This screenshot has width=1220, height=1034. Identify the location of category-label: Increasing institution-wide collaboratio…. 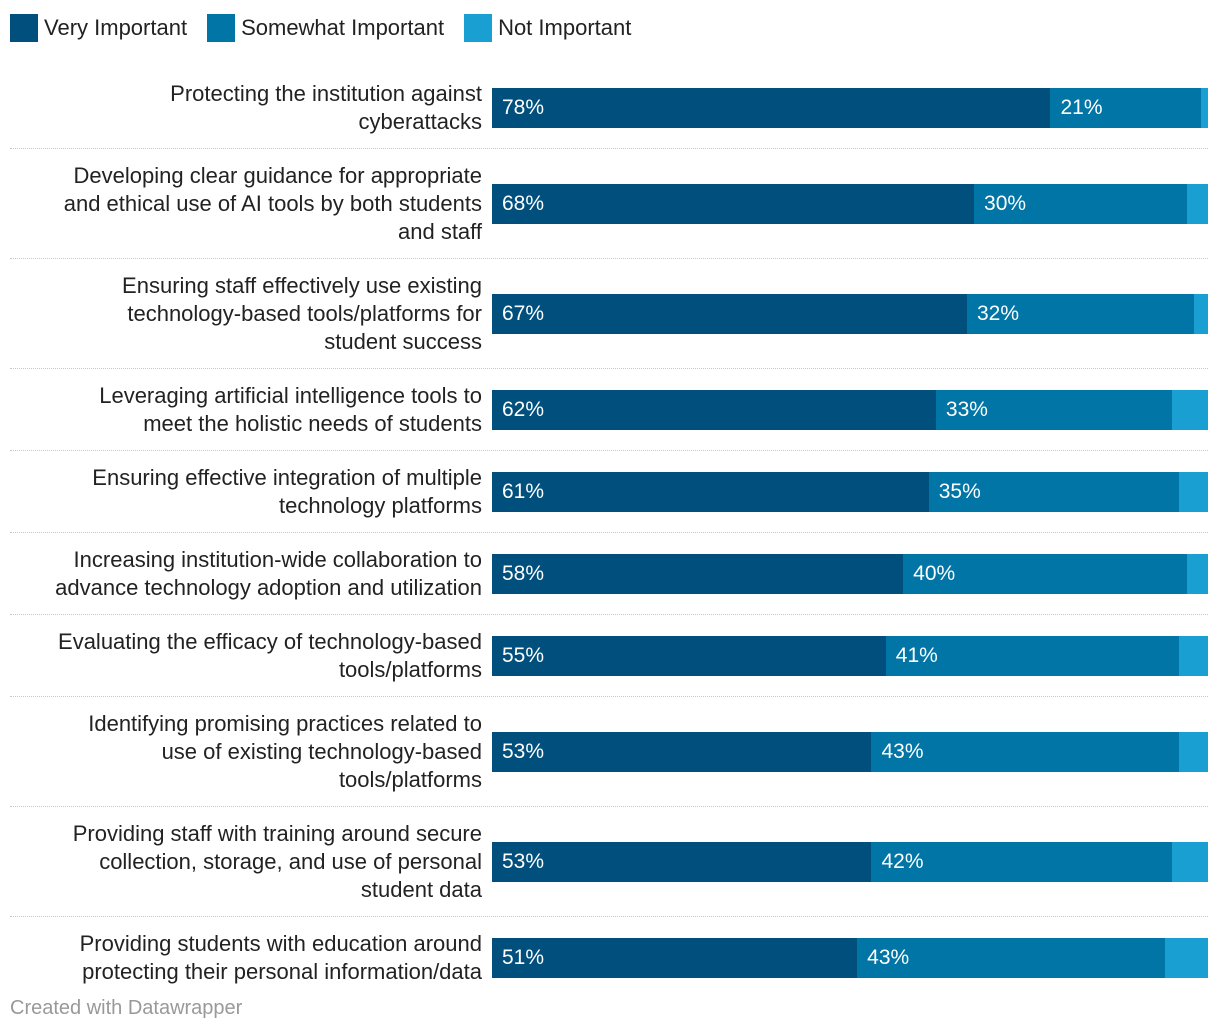
(246, 574).